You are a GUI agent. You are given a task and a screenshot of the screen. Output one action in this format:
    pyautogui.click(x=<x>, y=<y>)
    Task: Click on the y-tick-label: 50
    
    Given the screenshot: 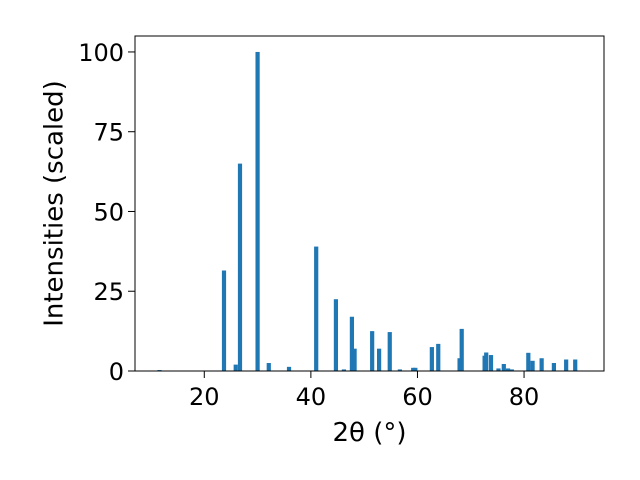 What is the action you would take?
    pyautogui.click(x=108, y=212)
    